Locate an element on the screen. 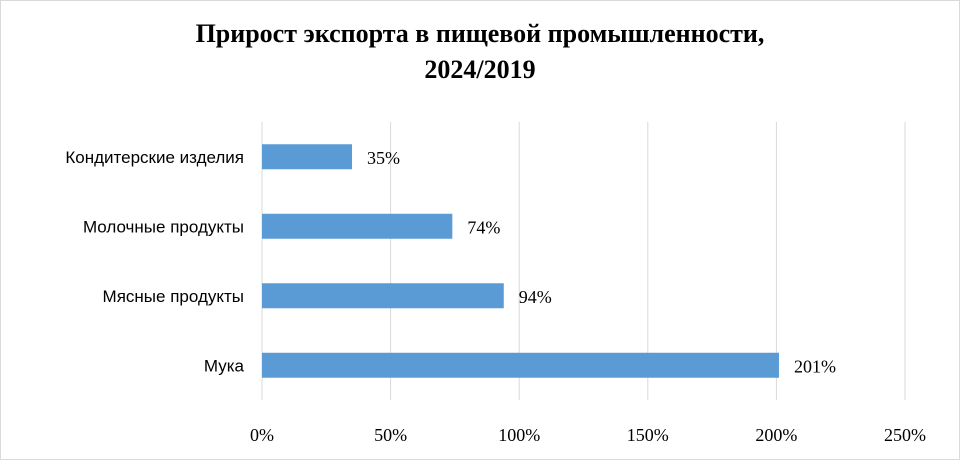 The image size is (960, 460). x-tick-label: 150% is located at coordinates (648, 435).